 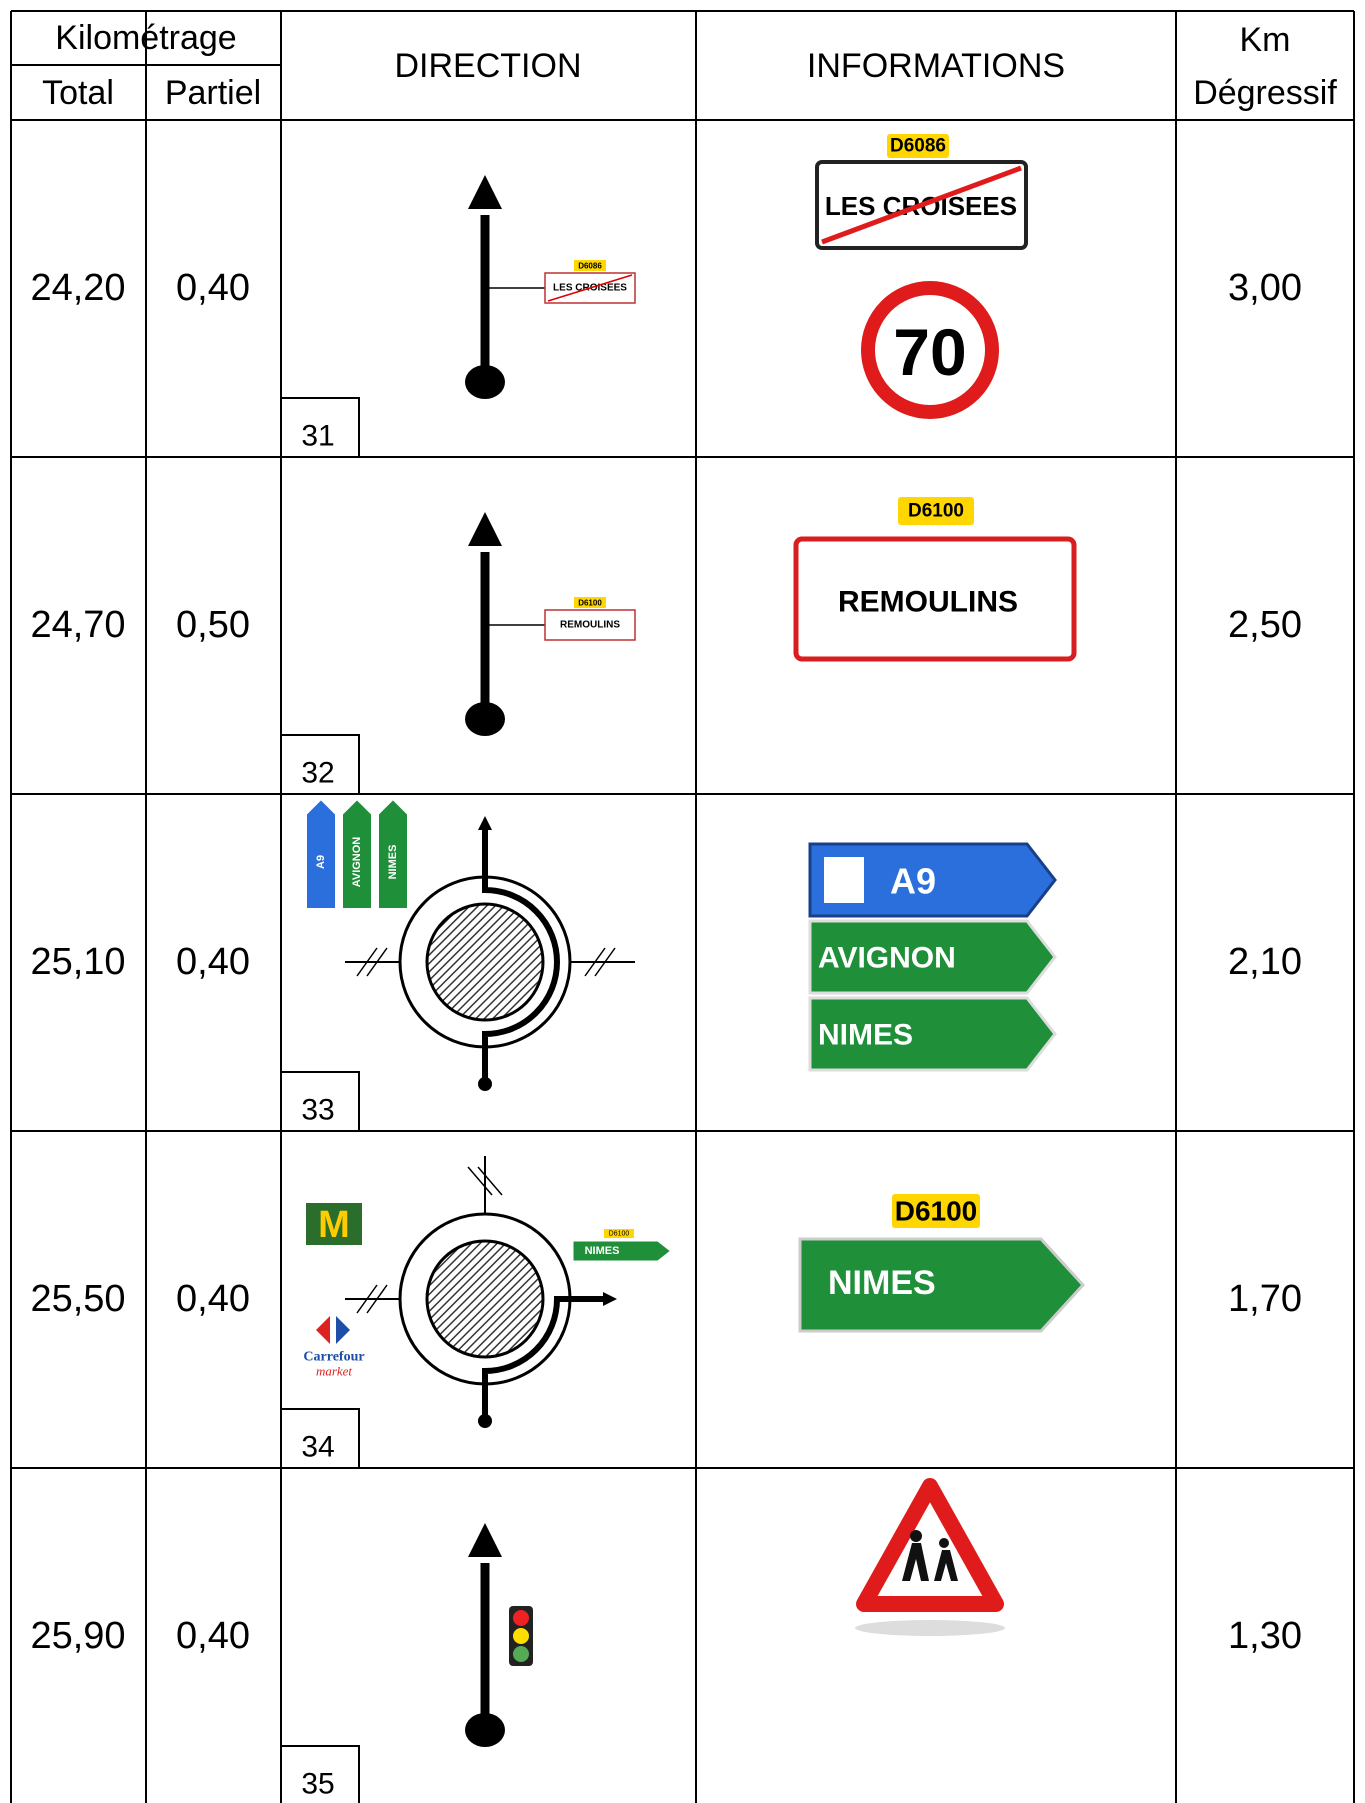 I want to click on header-kilometrage: Kilométrage, so click(x=145, y=38).